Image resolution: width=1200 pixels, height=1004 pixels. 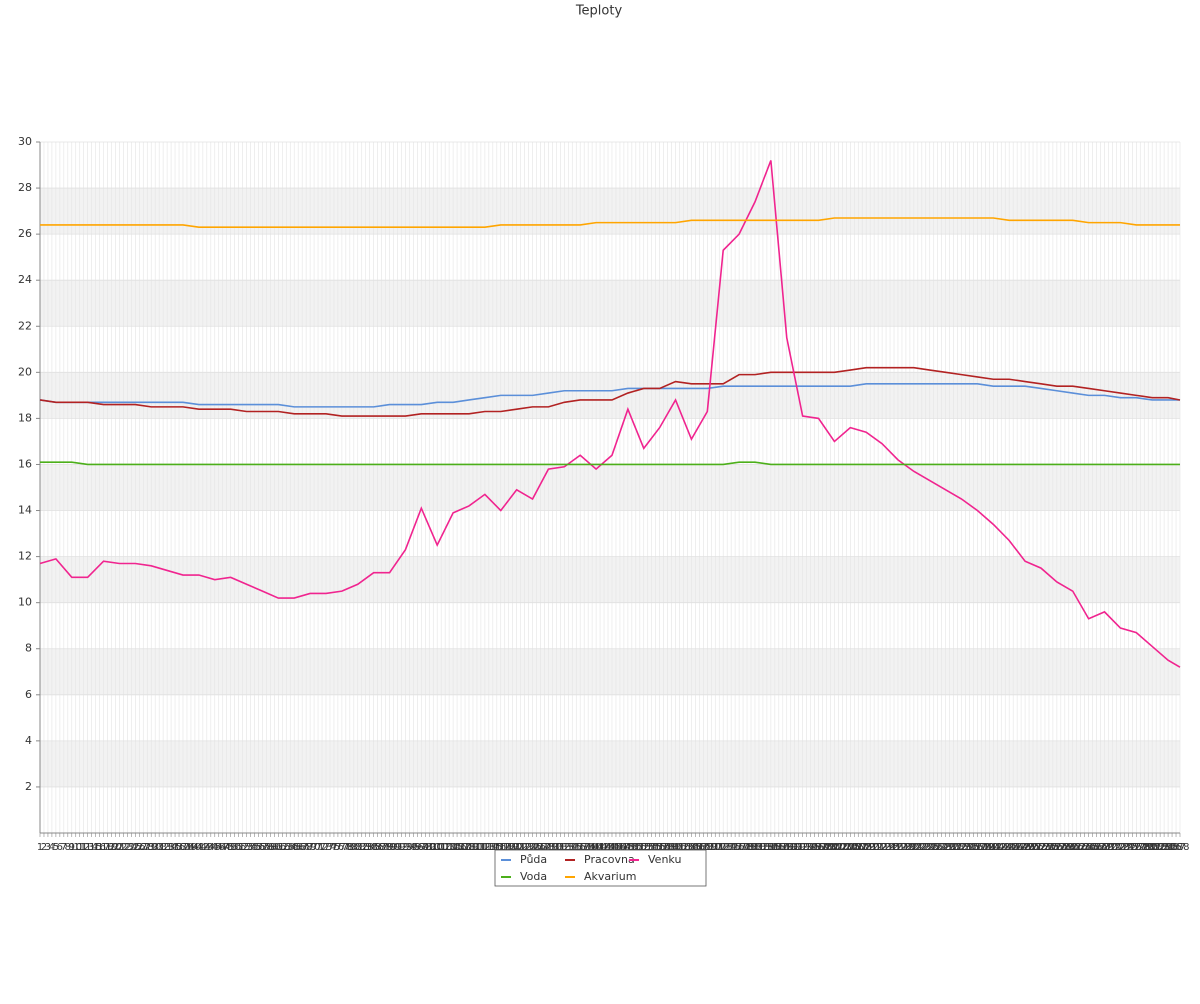 What do you see at coordinates (572, 847) in the screenshot?
I see `x-tick-label: 135` at bounding box center [572, 847].